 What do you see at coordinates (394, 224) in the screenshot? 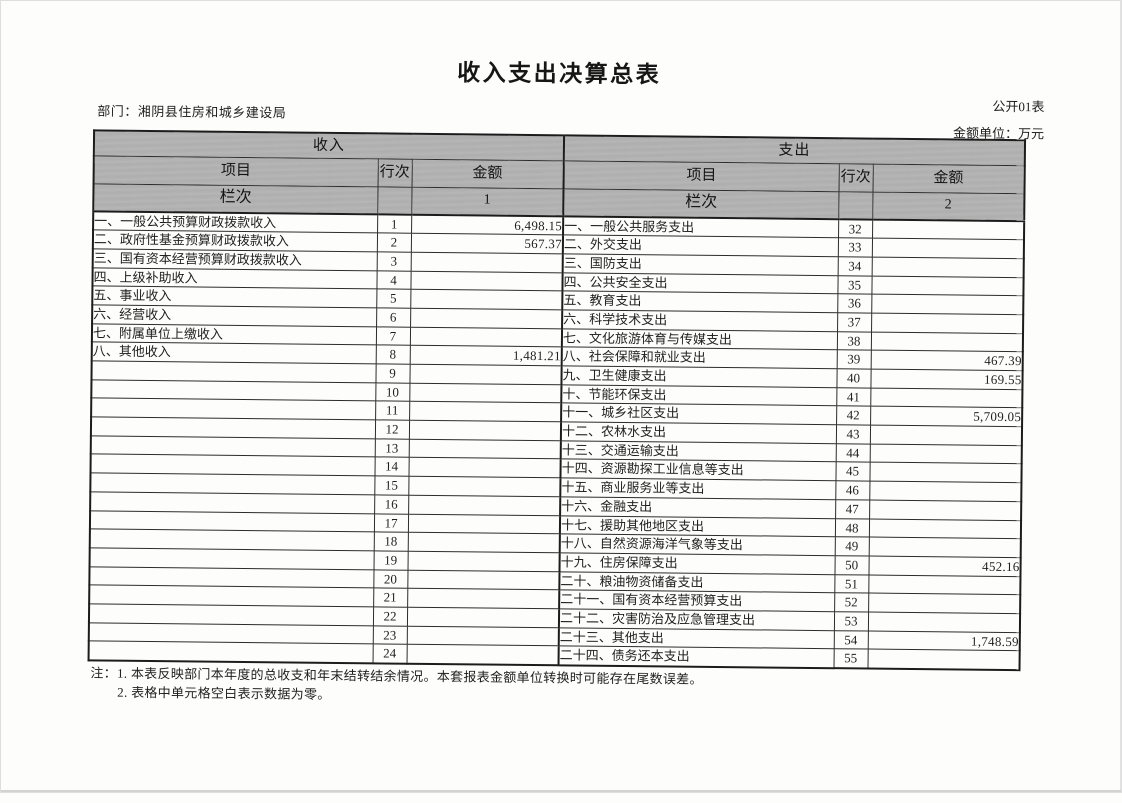
I see `income-rowno-cell: 1` at bounding box center [394, 224].